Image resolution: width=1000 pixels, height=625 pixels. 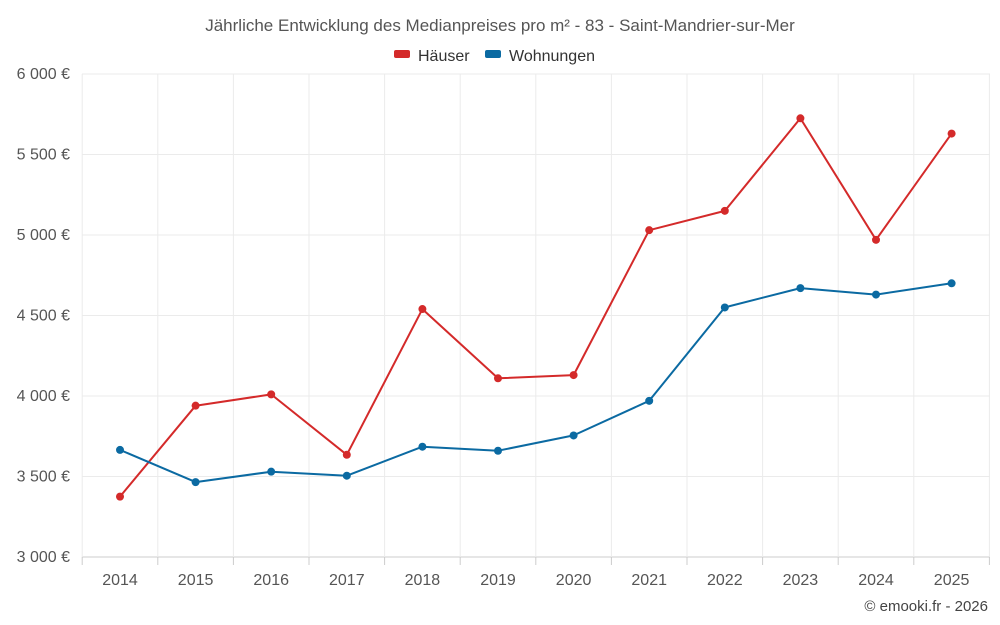 What do you see at coordinates (725, 580) in the screenshot?
I see `x-tick-label: 2022` at bounding box center [725, 580].